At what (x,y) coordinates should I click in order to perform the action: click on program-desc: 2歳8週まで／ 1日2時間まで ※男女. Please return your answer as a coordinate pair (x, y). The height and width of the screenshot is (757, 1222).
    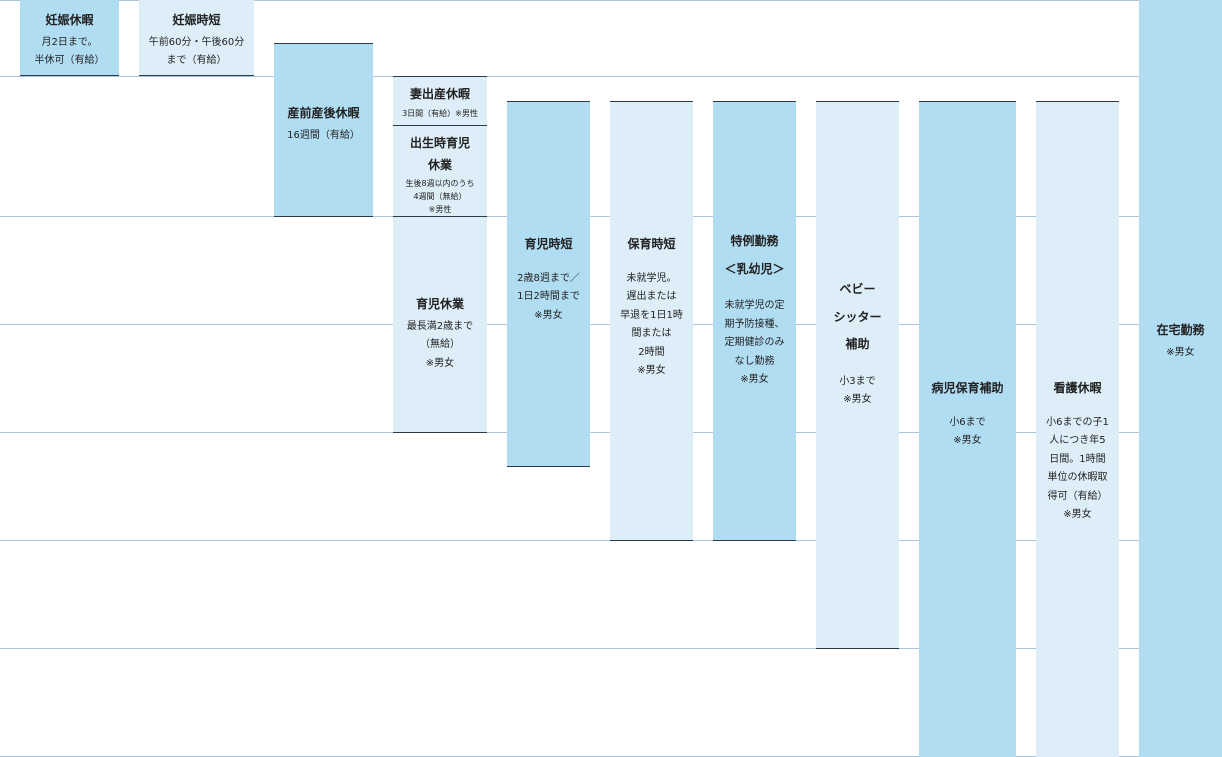
    Looking at the image, I should click on (548, 296).